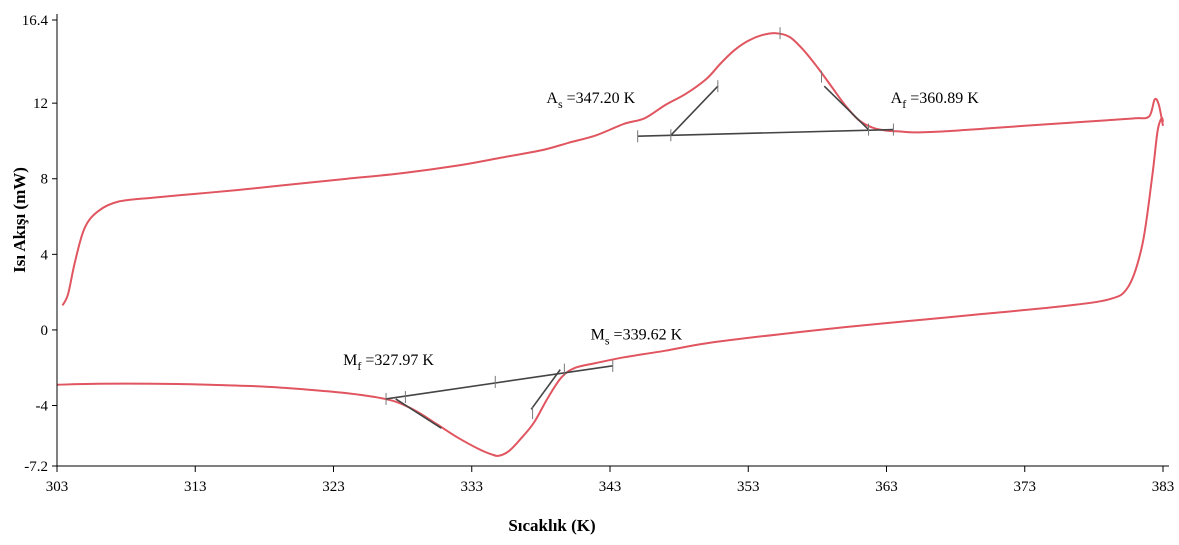  What do you see at coordinates (590, 100) in the screenshot?
I see `annotation-as: As =347.20 K` at bounding box center [590, 100].